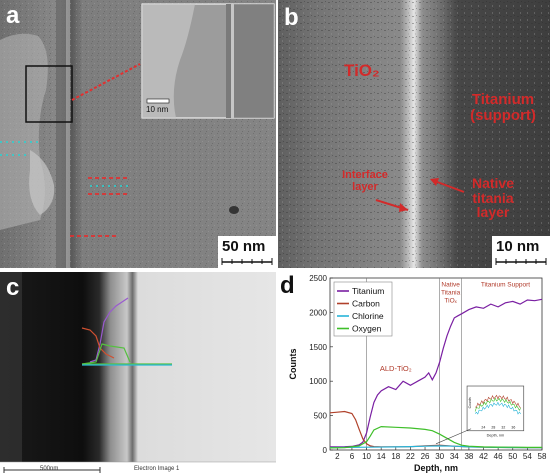 The height and width of the screenshot is (476, 550). I want to click on annotation-native-line1: Native, so click(450, 284).